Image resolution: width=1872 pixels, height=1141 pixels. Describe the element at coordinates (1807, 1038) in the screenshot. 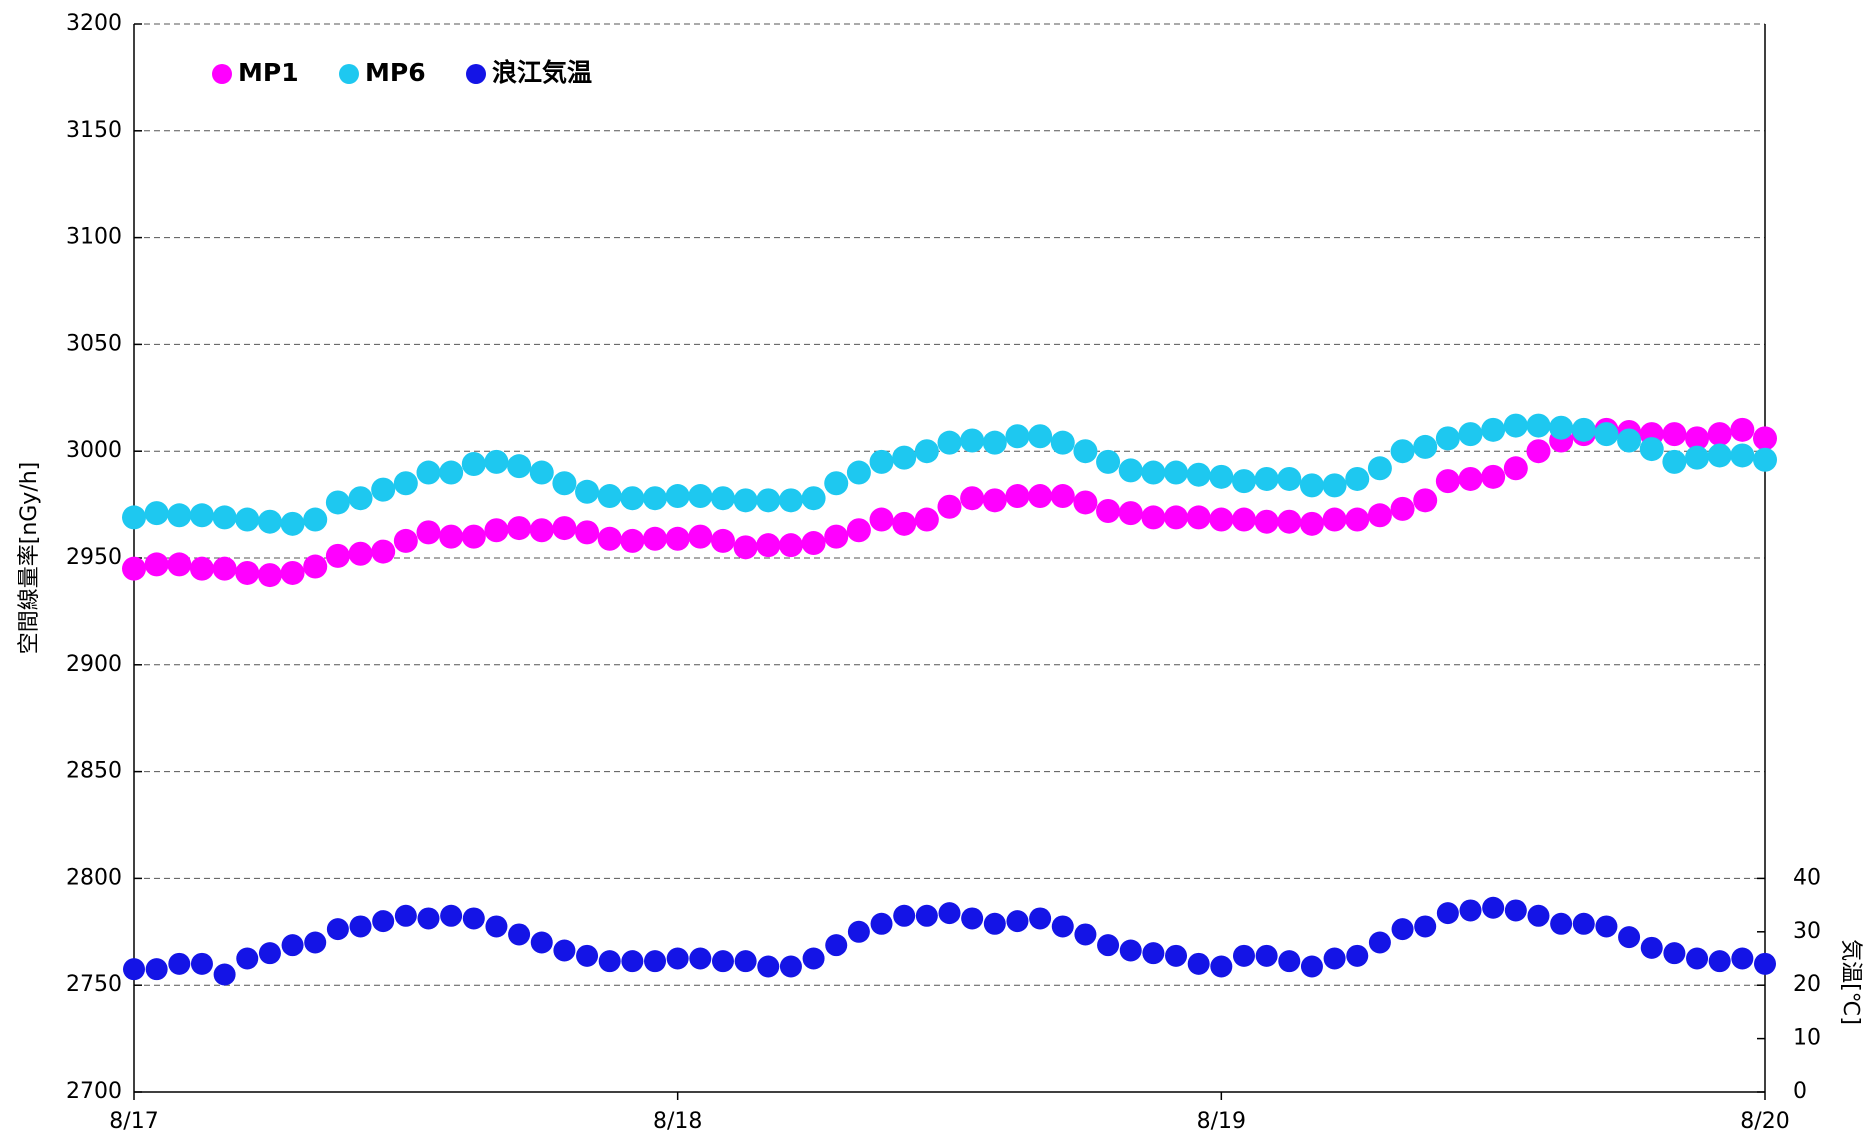

I see `y2-tick-label: 10` at that location.